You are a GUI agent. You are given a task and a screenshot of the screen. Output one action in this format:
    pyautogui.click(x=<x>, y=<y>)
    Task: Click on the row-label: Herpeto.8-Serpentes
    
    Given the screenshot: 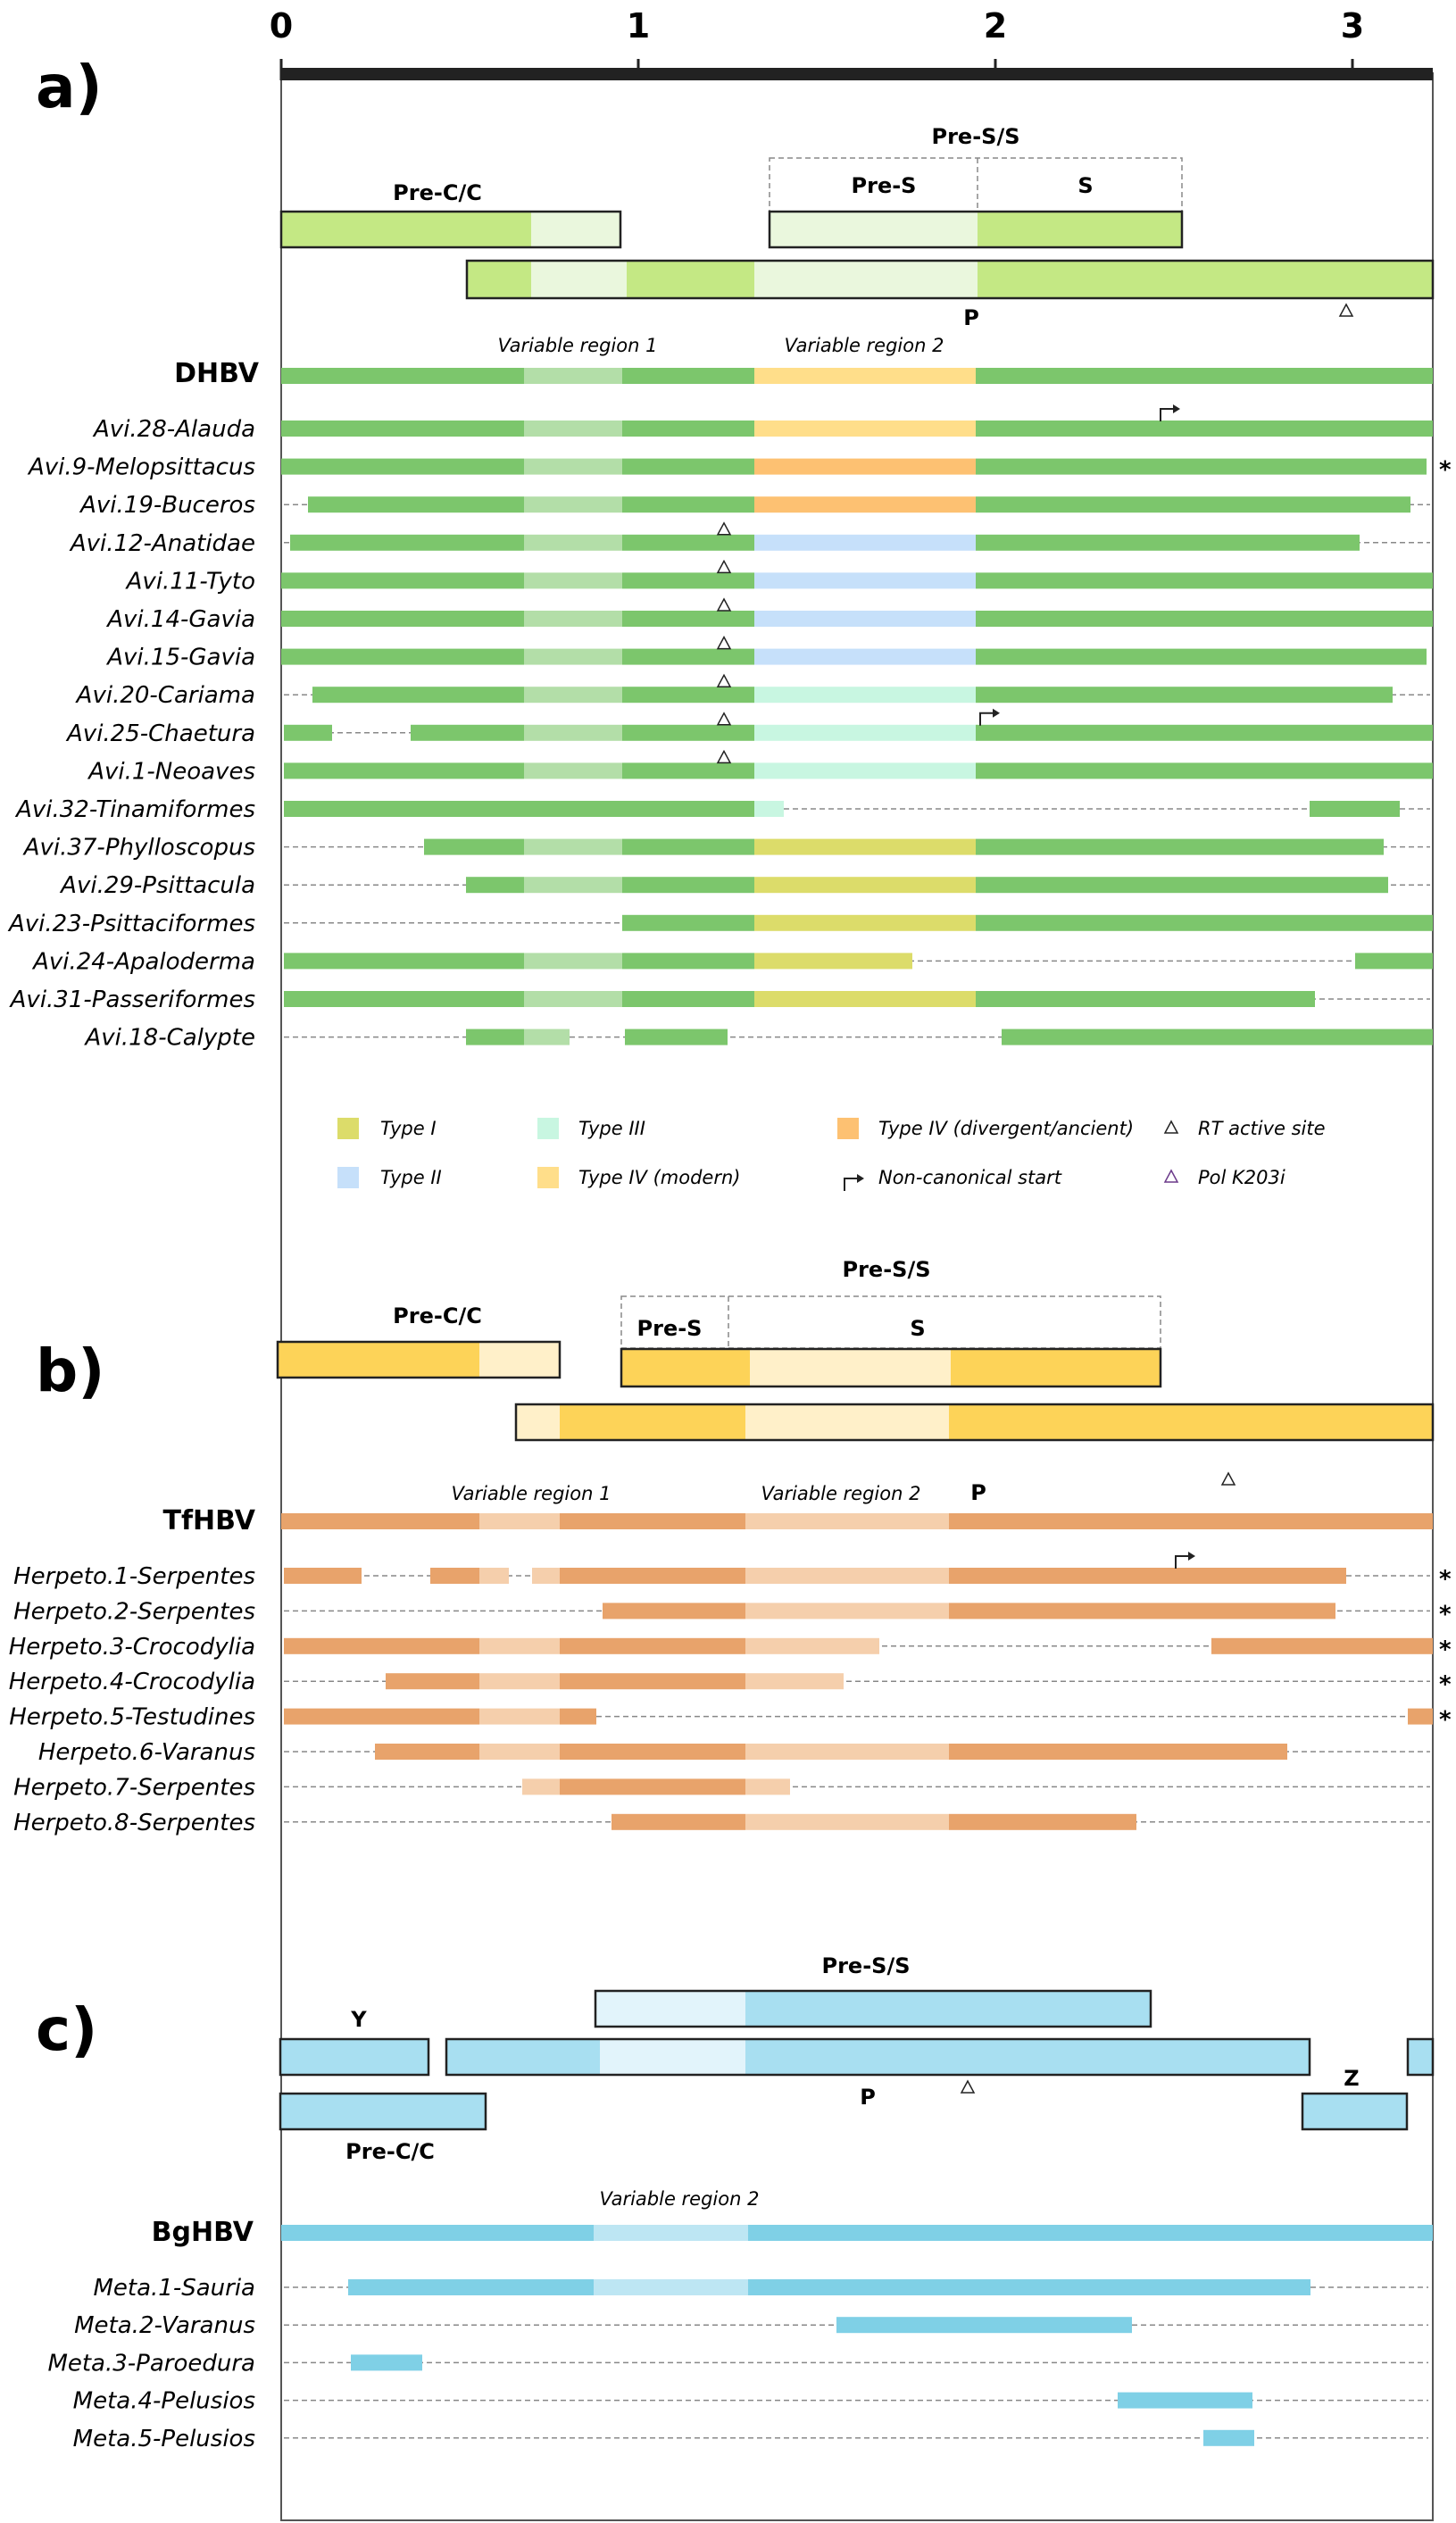 What is the action you would take?
    pyautogui.click(x=134, y=1823)
    